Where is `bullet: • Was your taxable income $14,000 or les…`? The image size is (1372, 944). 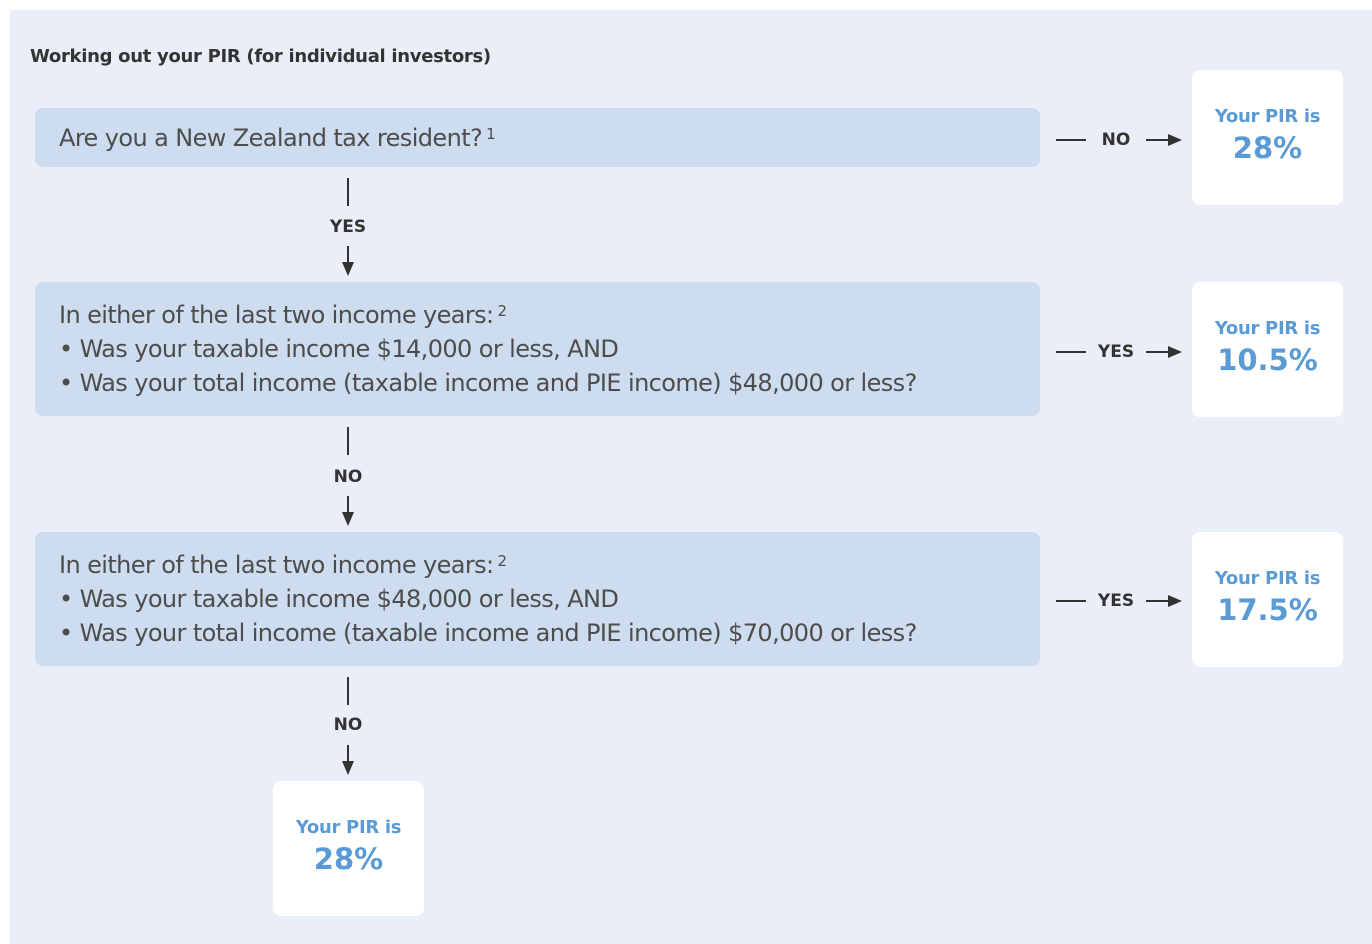
bullet: • Was your taxable income $14,000 or les… is located at coordinates (339, 349).